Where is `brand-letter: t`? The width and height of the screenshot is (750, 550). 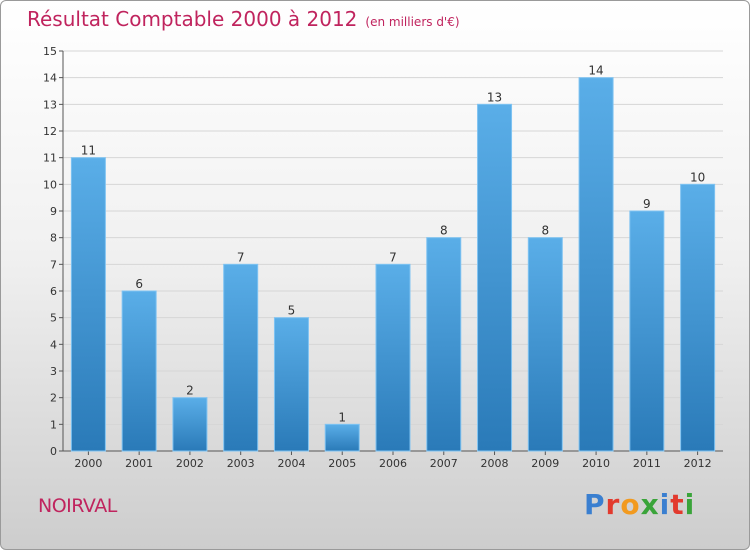 brand-letter: t is located at coordinates (677, 504).